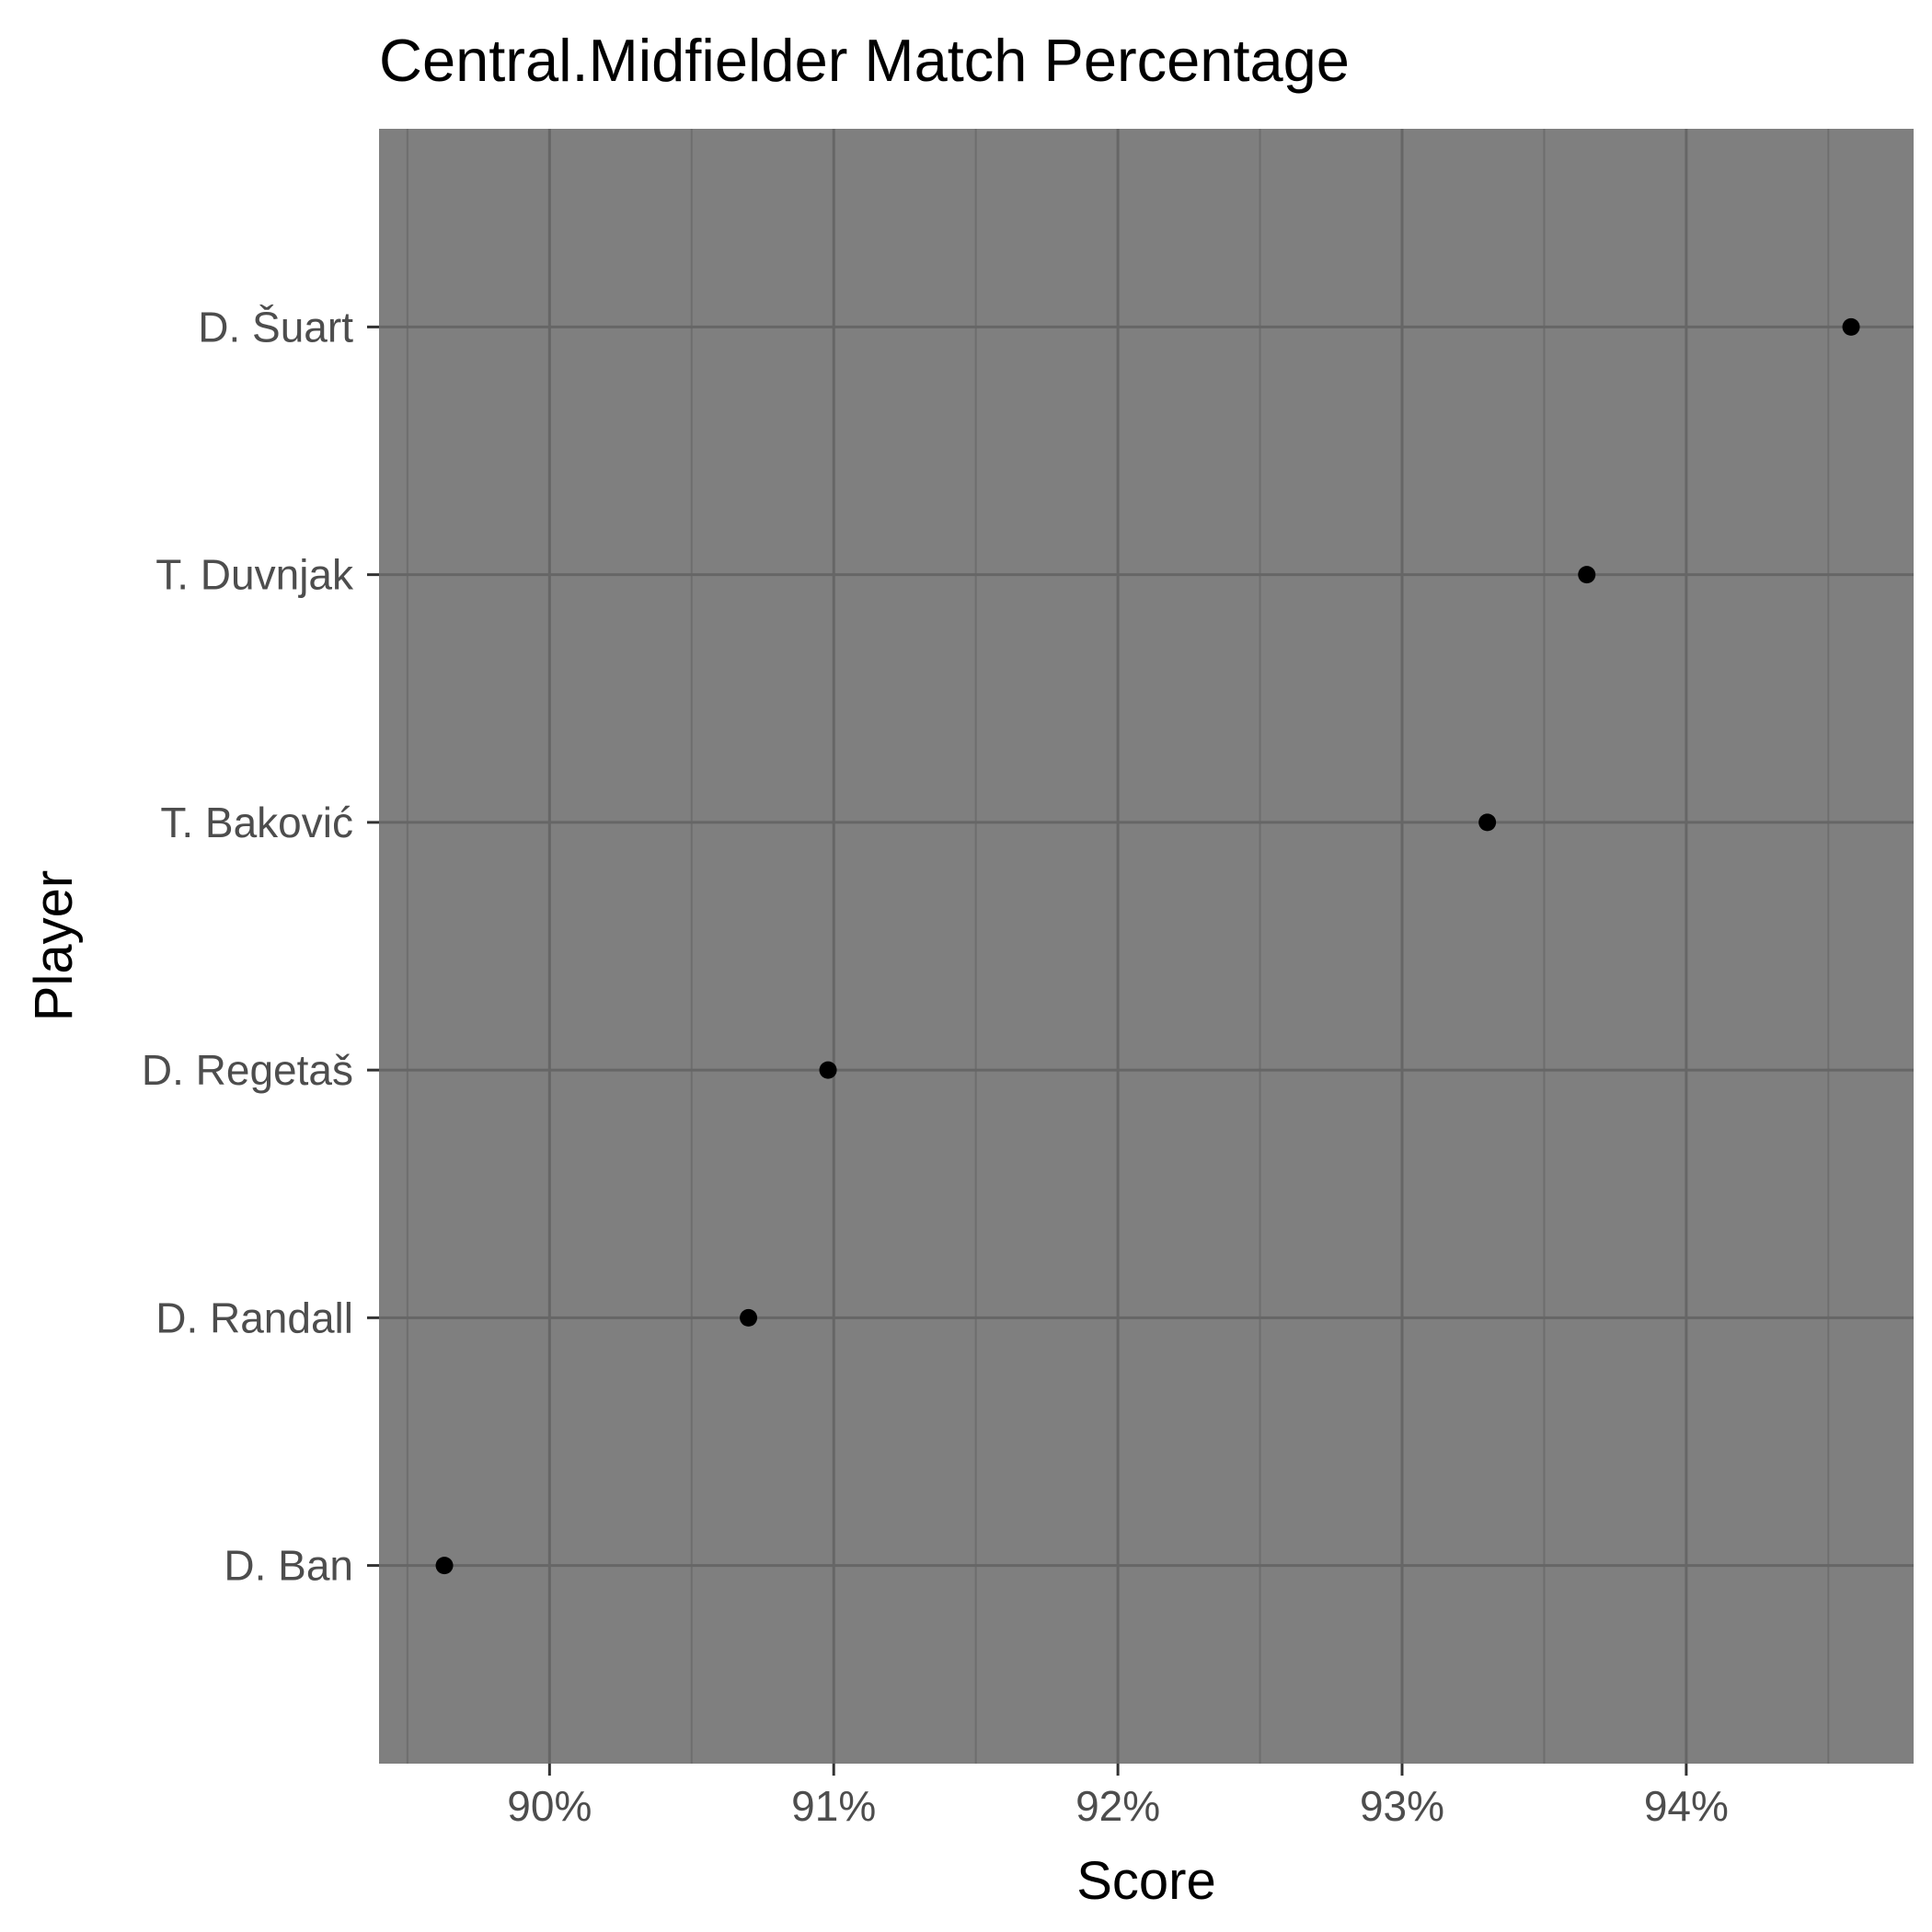  I want to click on x-axis-title: Score, so click(1146, 1881).